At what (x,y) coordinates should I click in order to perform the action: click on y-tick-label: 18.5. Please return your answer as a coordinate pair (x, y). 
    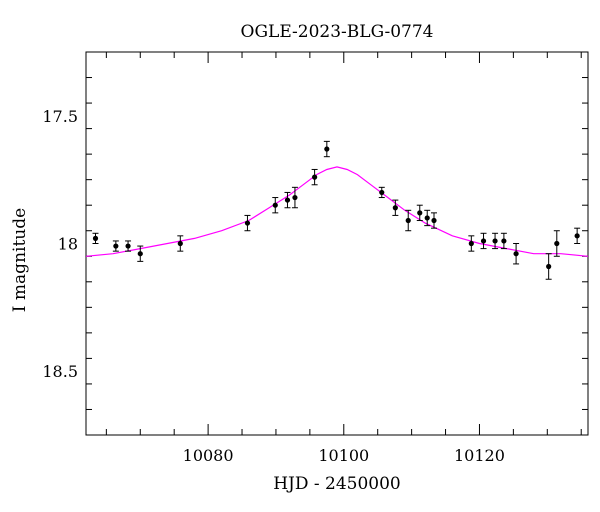
    Looking at the image, I should click on (60, 371).